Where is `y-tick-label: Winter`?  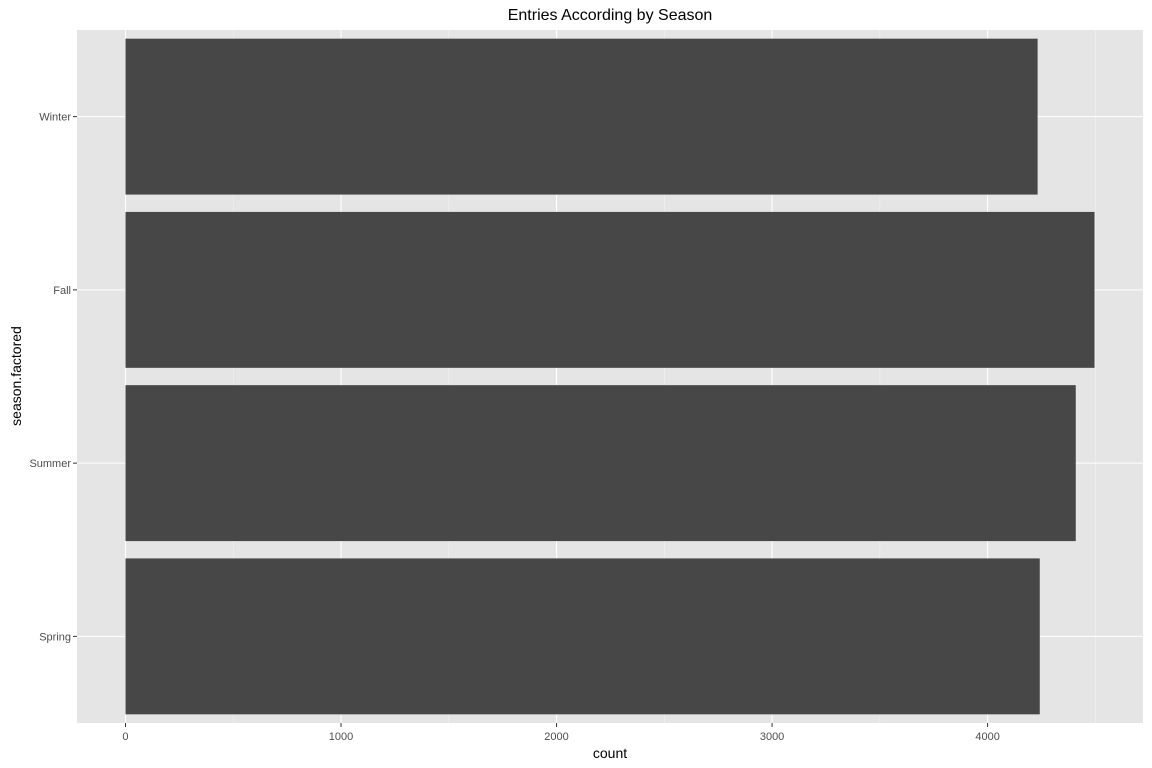
y-tick-label: Winter is located at coordinates (55, 118).